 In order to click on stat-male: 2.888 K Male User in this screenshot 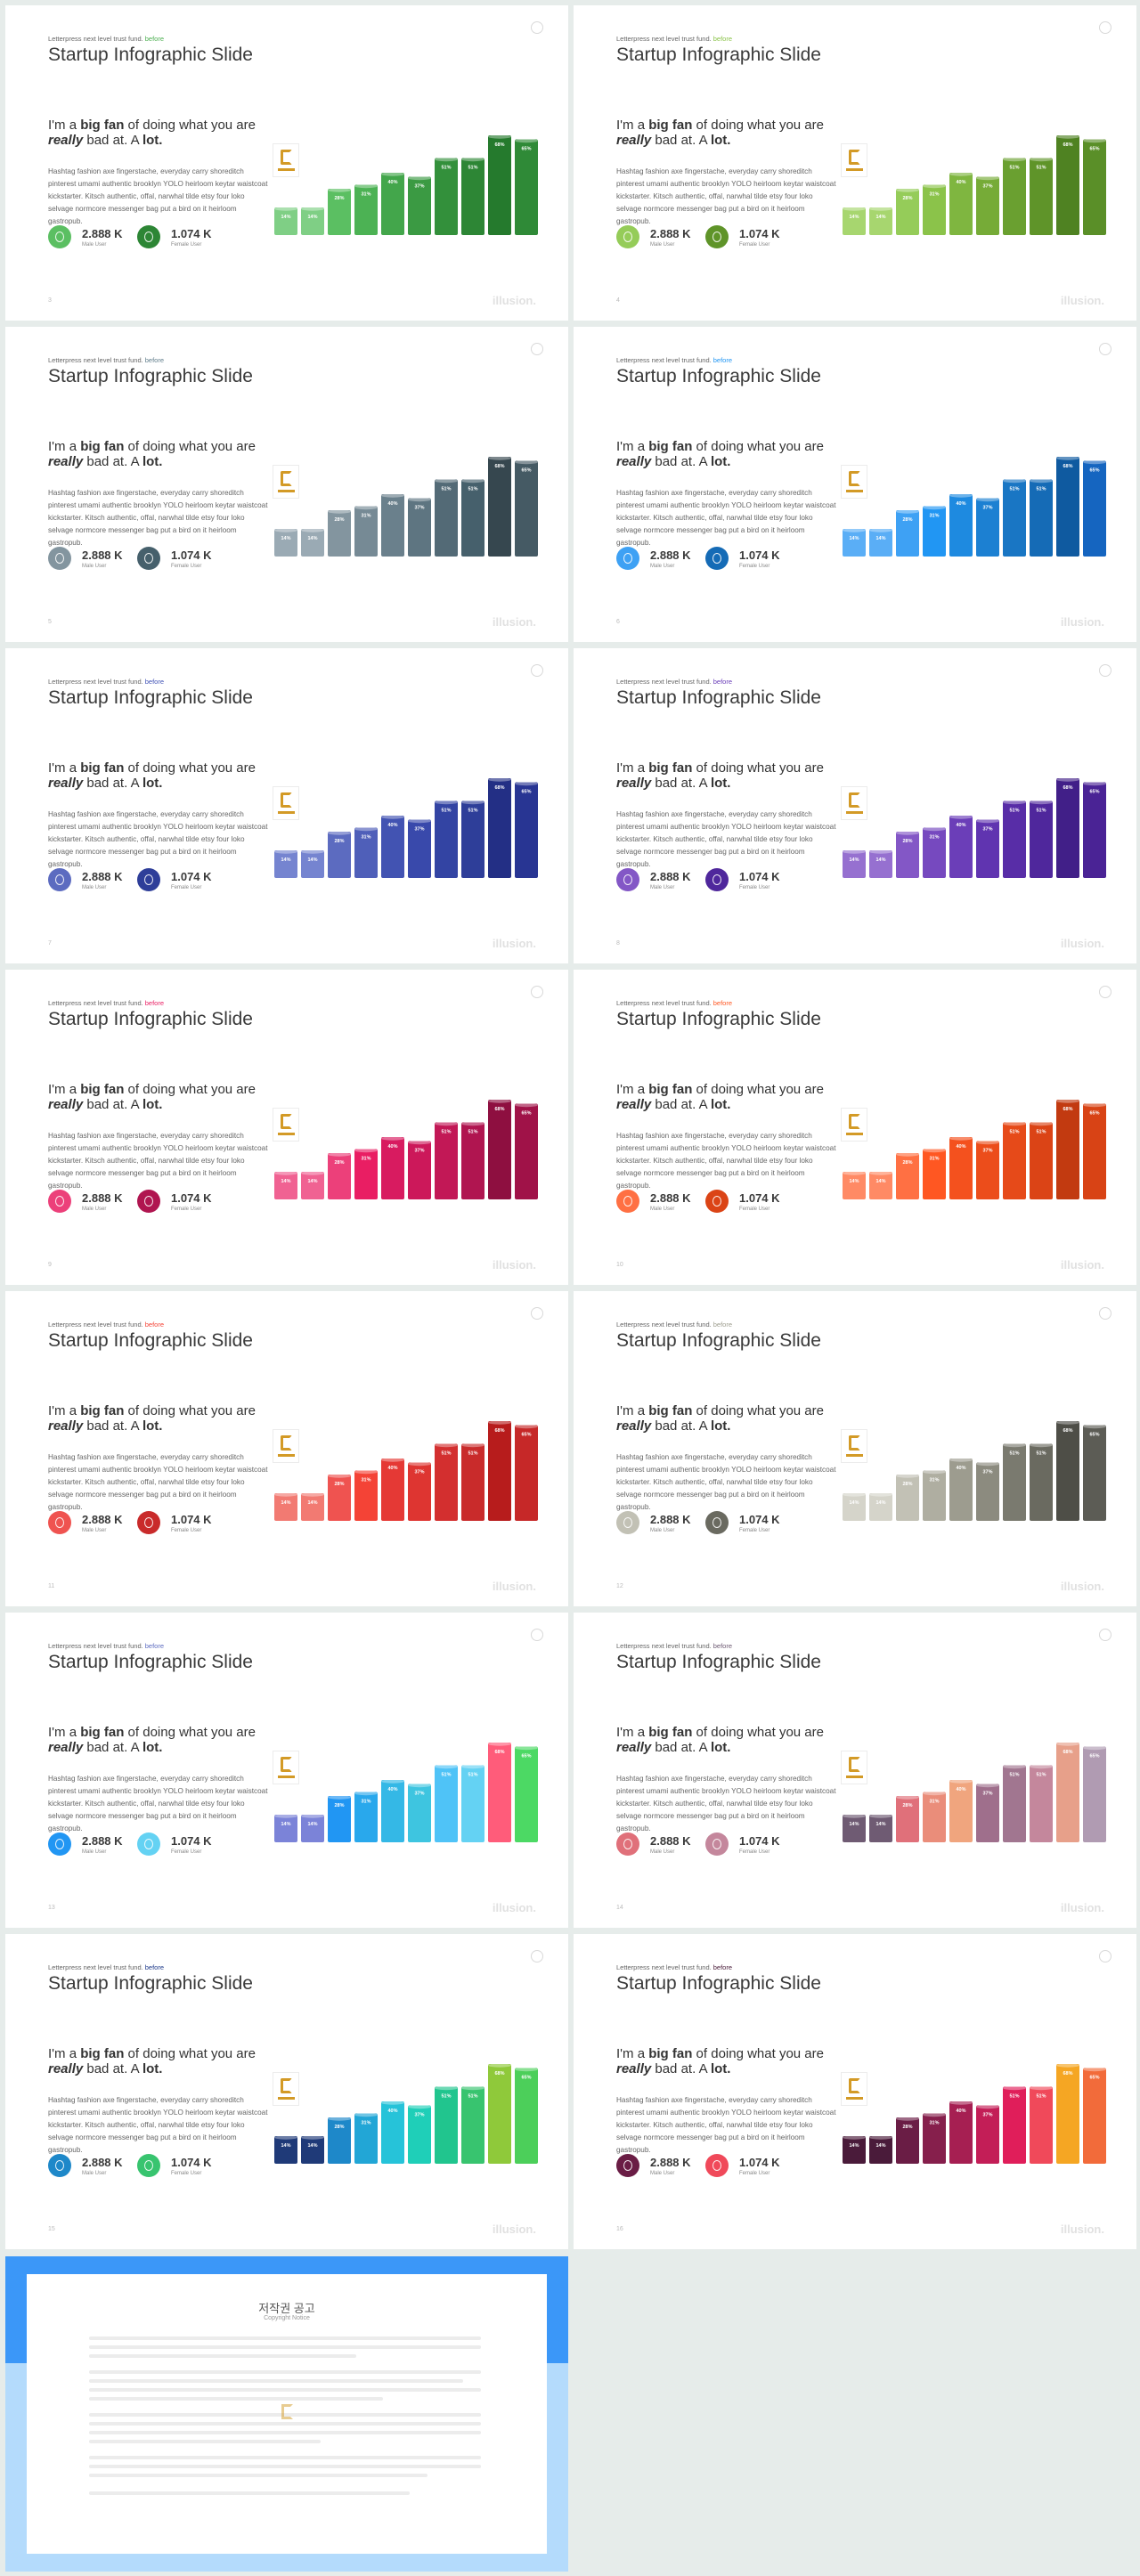, I will do `click(92, 1202)`.